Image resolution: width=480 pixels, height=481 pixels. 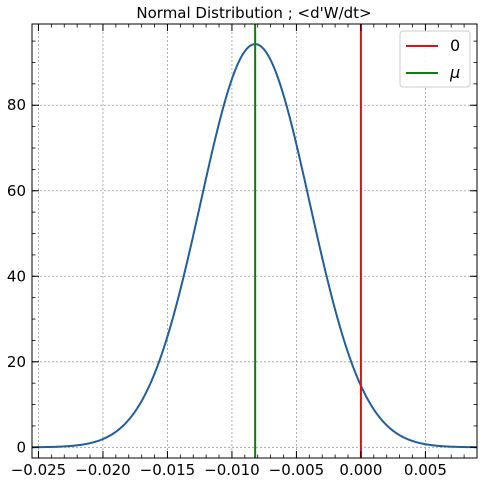 I want to click on y-tick-label: 40, so click(x=16, y=276).